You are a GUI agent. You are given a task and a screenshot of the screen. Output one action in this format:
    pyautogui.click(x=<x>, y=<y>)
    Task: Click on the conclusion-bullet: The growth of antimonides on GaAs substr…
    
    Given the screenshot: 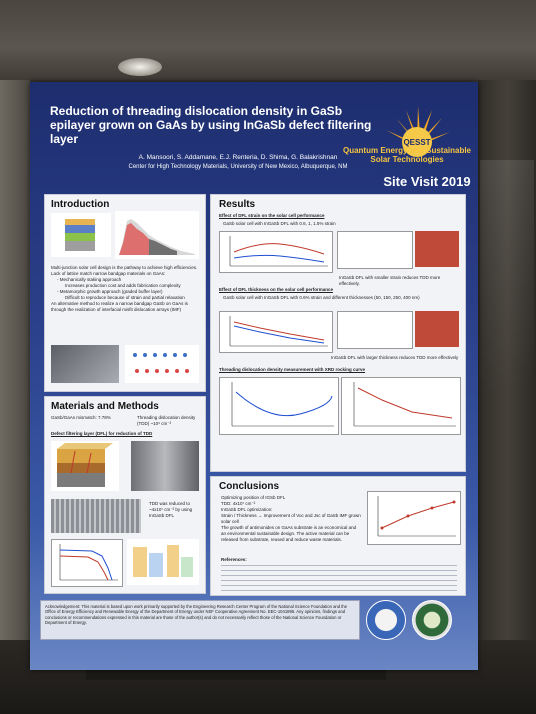 What is the action you would take?
    pyautogui.click(x=289, y=533)
    